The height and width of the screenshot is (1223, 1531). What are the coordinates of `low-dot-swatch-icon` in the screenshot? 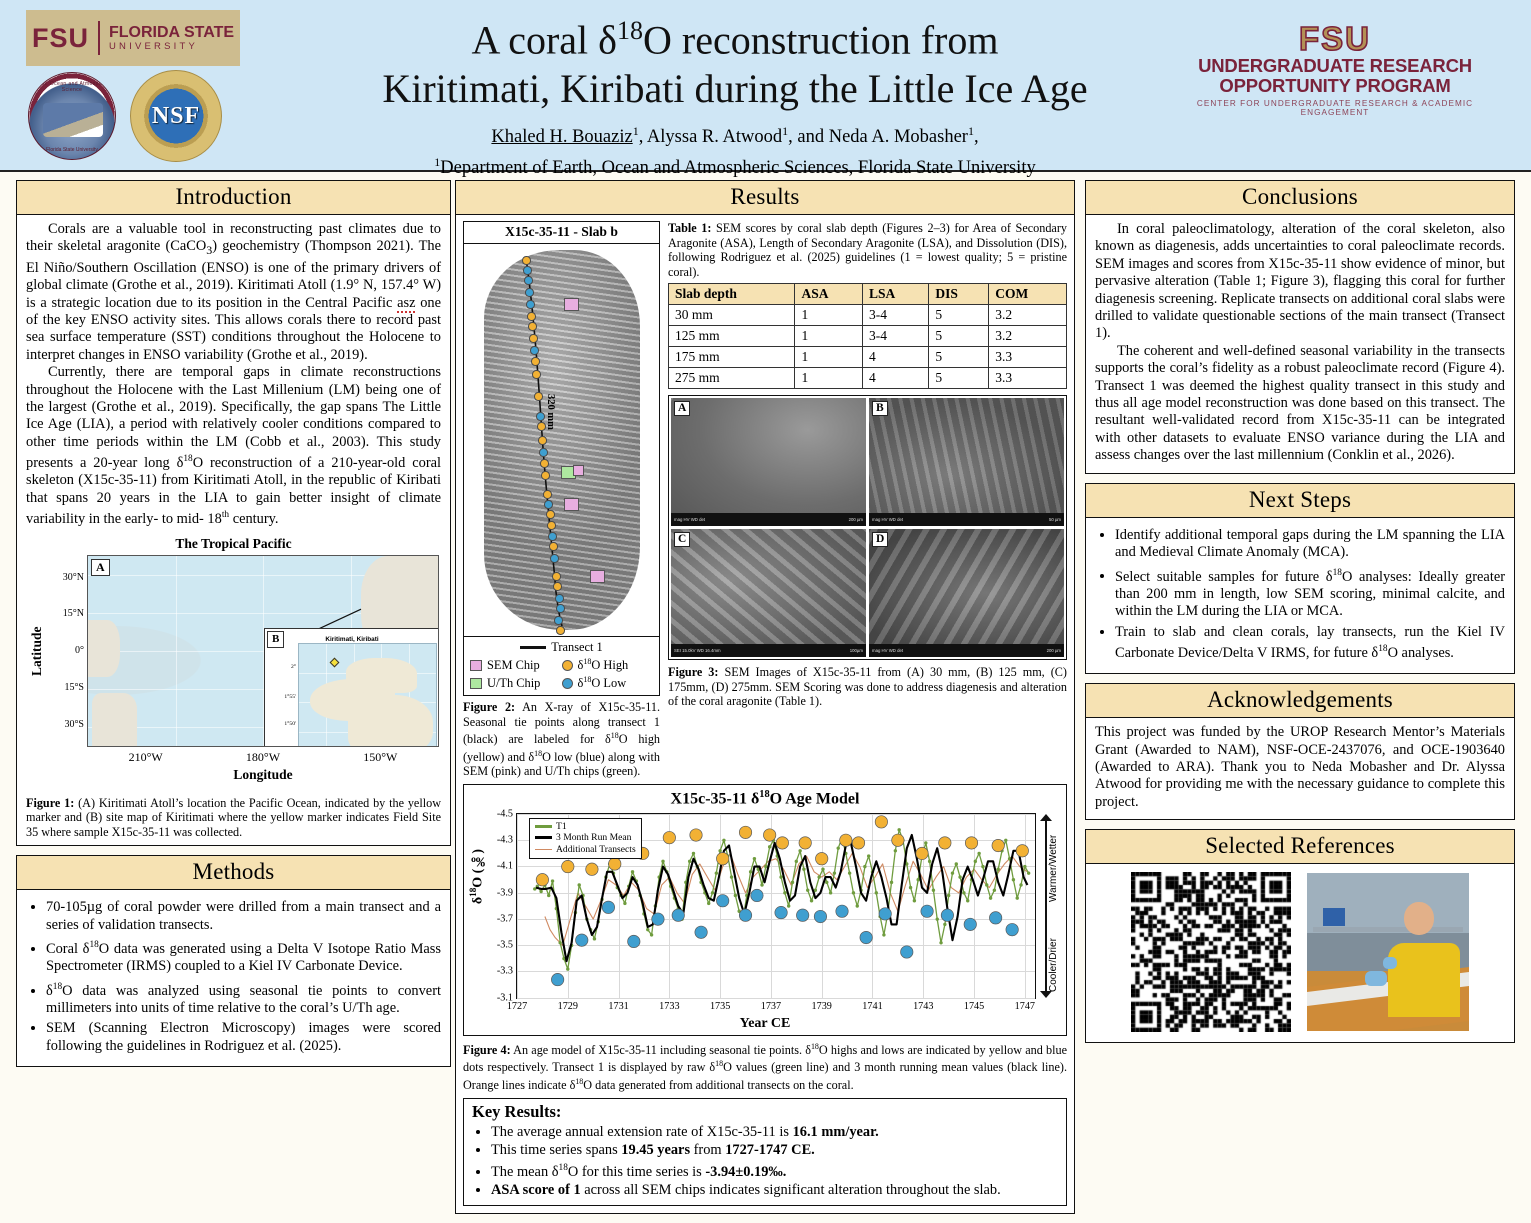 It's located at (567, 683).